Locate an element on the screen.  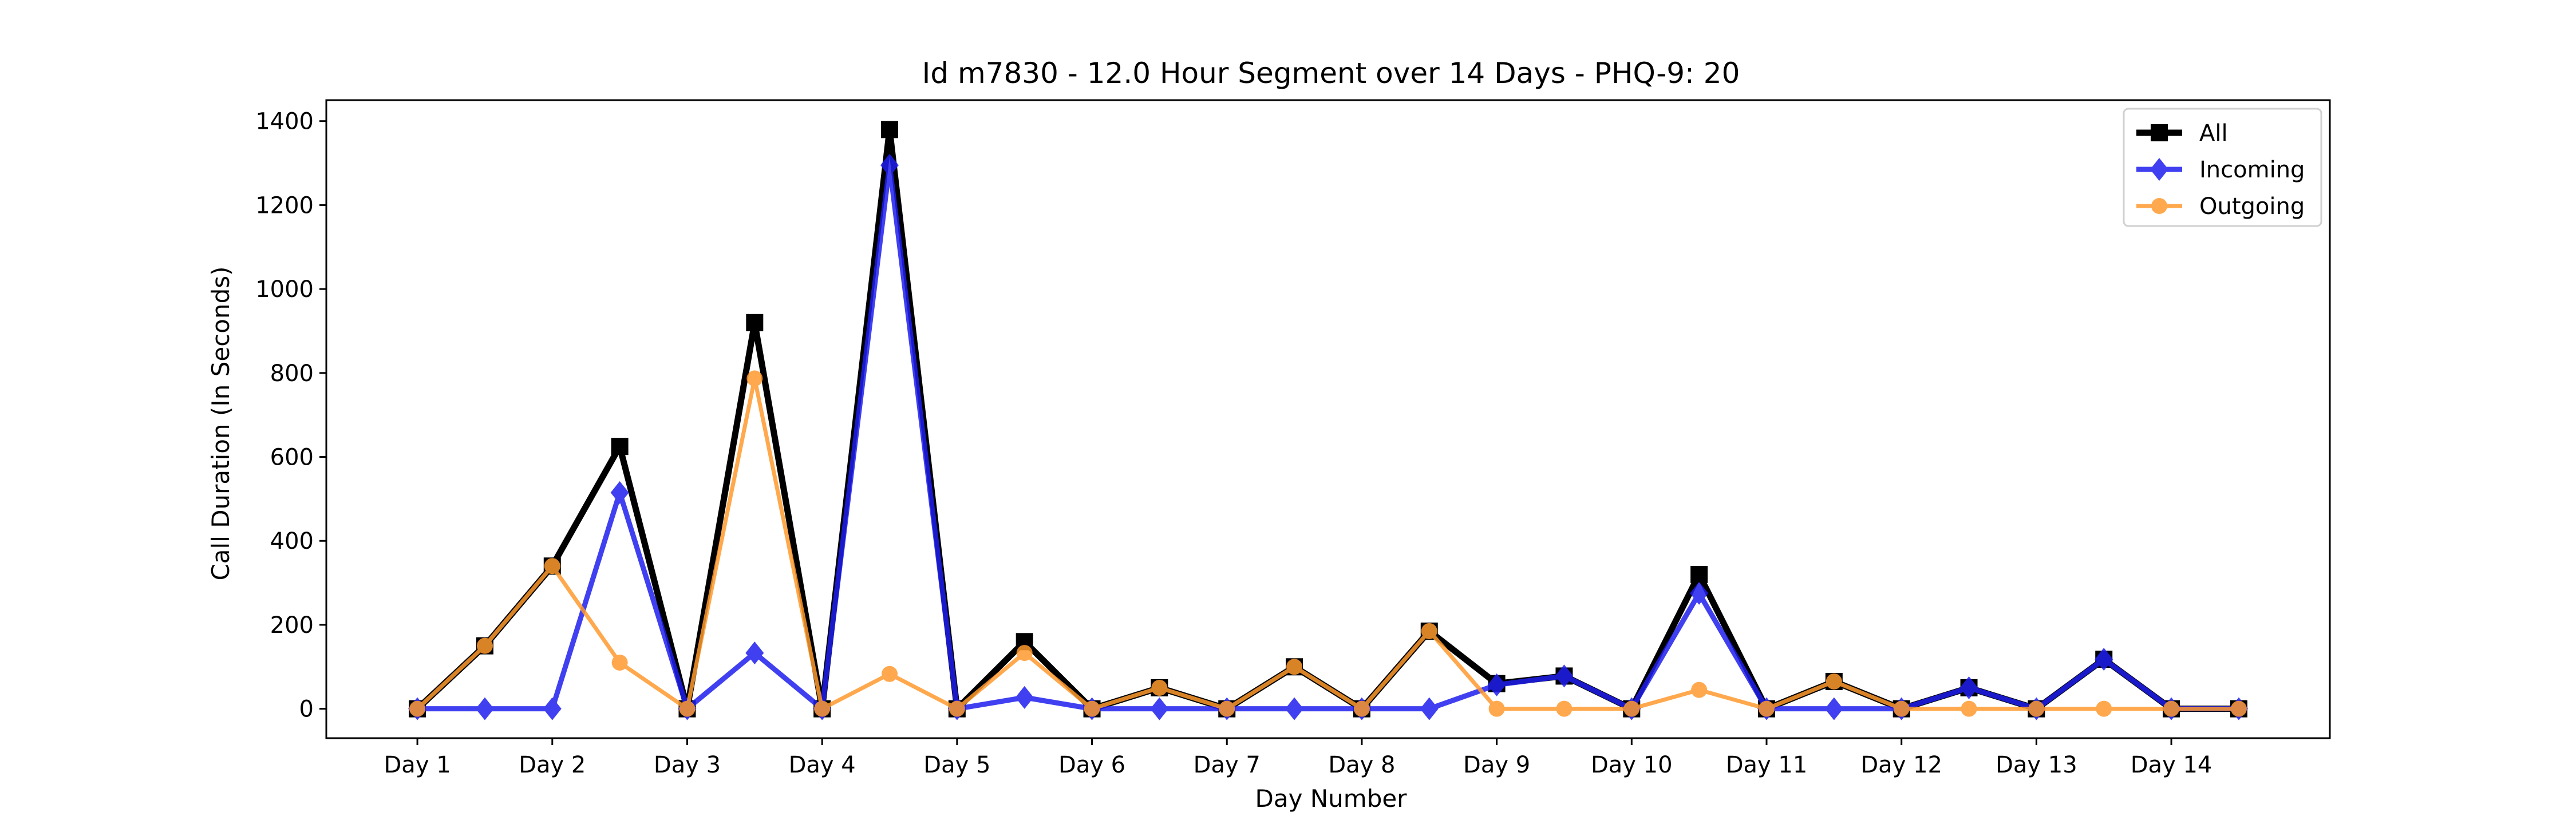
x-tick-label: Day 10 is located at coordinates (1632, 765).